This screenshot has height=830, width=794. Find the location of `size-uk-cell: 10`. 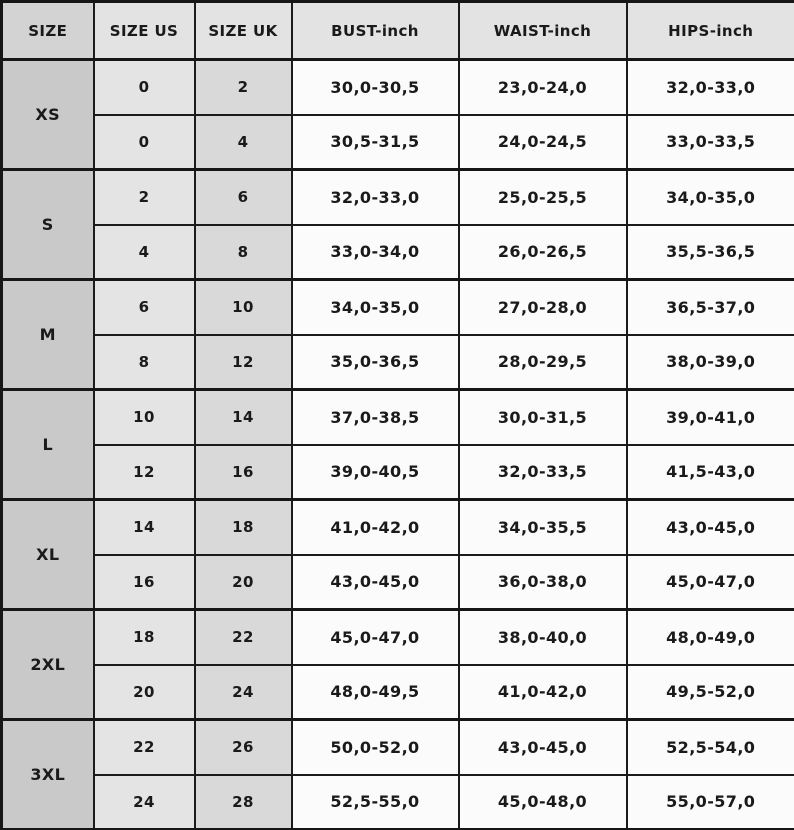

size-uk-cell: 10 is located at coordinates (243, 307).